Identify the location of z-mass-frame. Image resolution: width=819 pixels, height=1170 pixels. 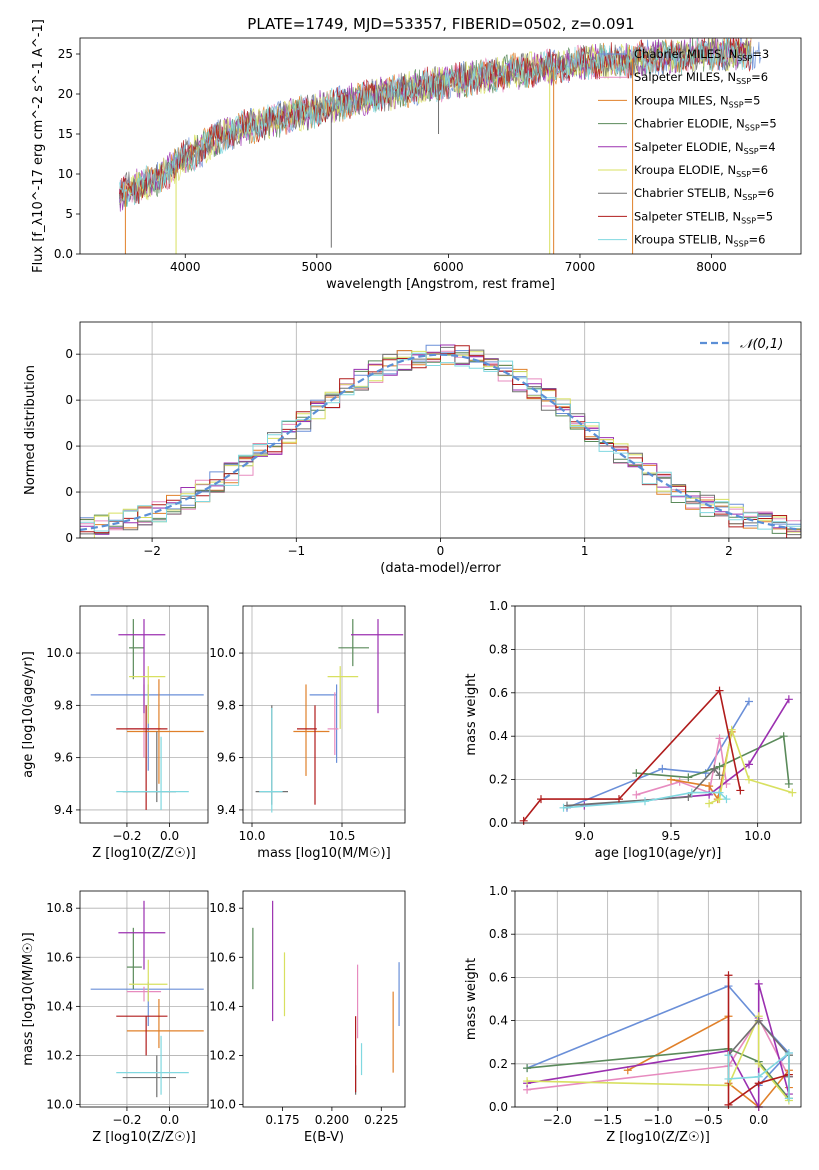
(144, 999).